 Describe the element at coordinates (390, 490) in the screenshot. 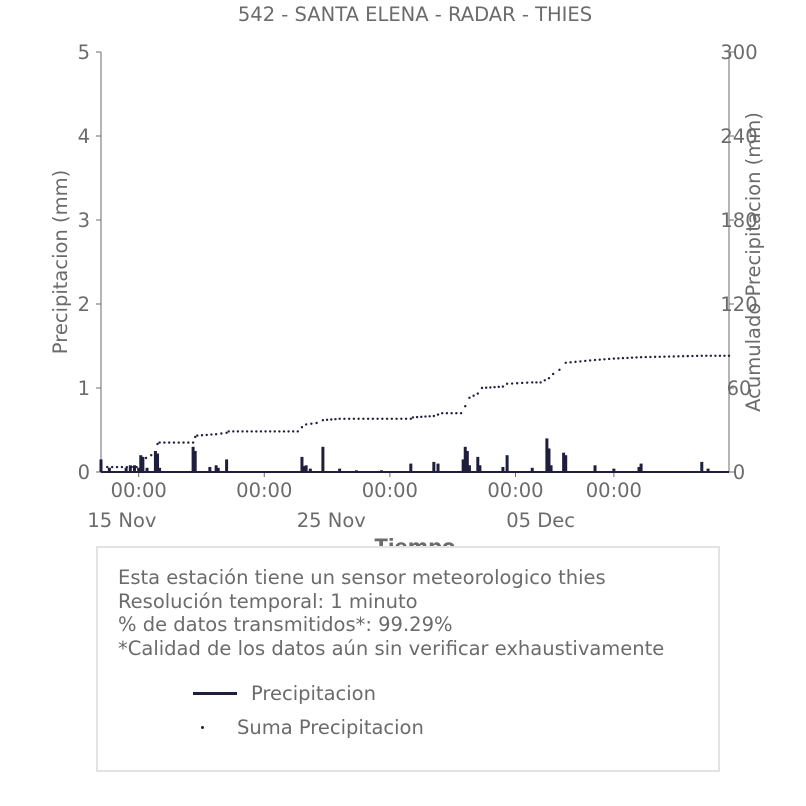

I see `x-tick-label: 00:00` at that location.